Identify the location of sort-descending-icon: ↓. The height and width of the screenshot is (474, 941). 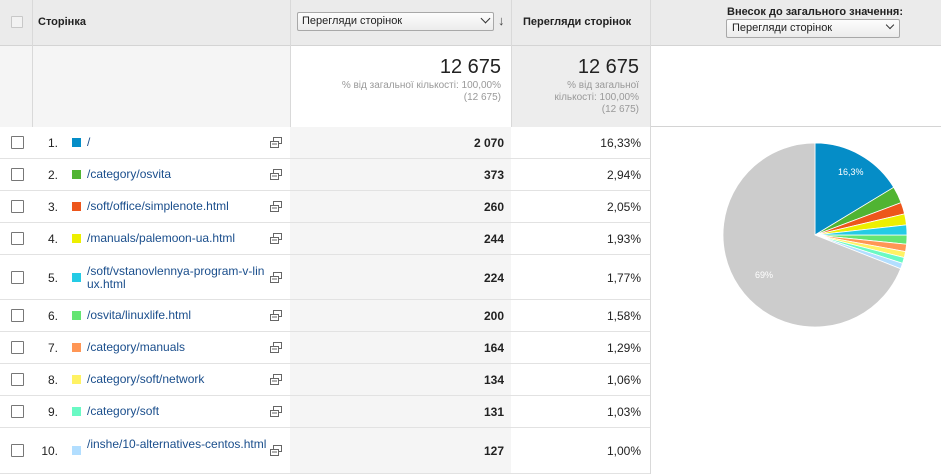
(501, 20).